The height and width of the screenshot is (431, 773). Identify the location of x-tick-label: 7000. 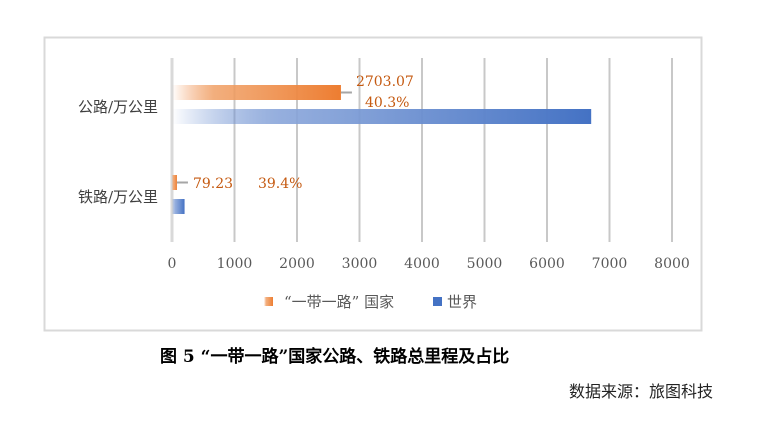
(610, 264).